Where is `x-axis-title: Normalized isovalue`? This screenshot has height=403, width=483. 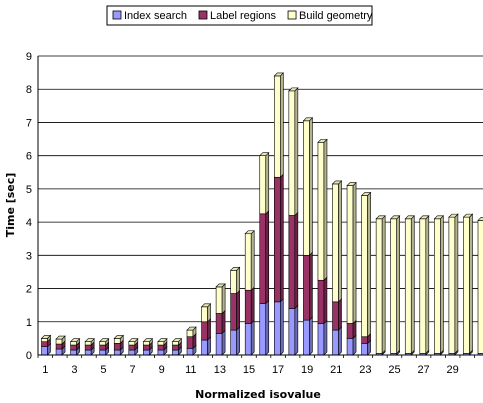 x-axis-title: Normalized isovalue is located at coordinates (258, 394).